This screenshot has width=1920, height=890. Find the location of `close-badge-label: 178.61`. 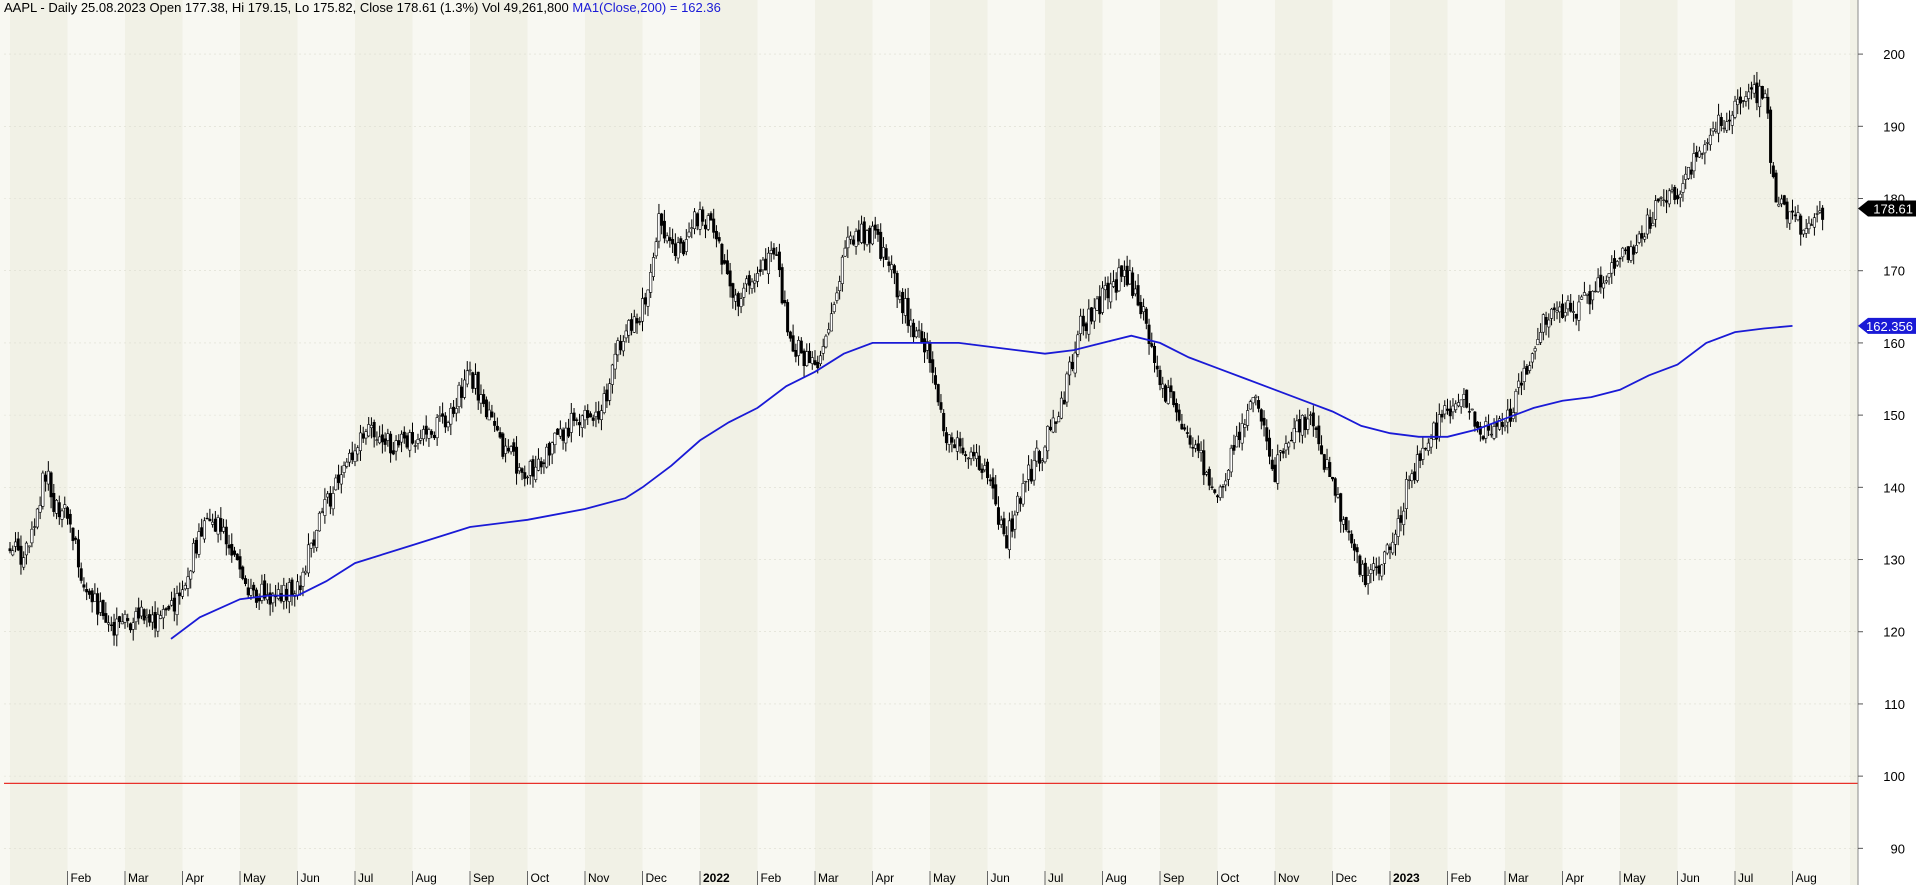

close-badge-label: 178.61 is located at coordinates (1893, 209).